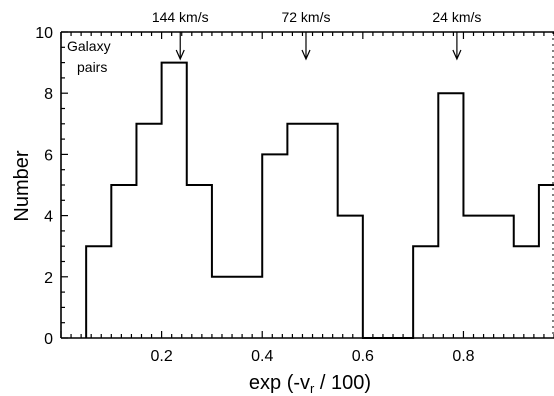  What do you see at coordinates (342, 383) in the screenshot?
I see `x-axis-title-tail: / 100)` at bounding box center [342, 383].